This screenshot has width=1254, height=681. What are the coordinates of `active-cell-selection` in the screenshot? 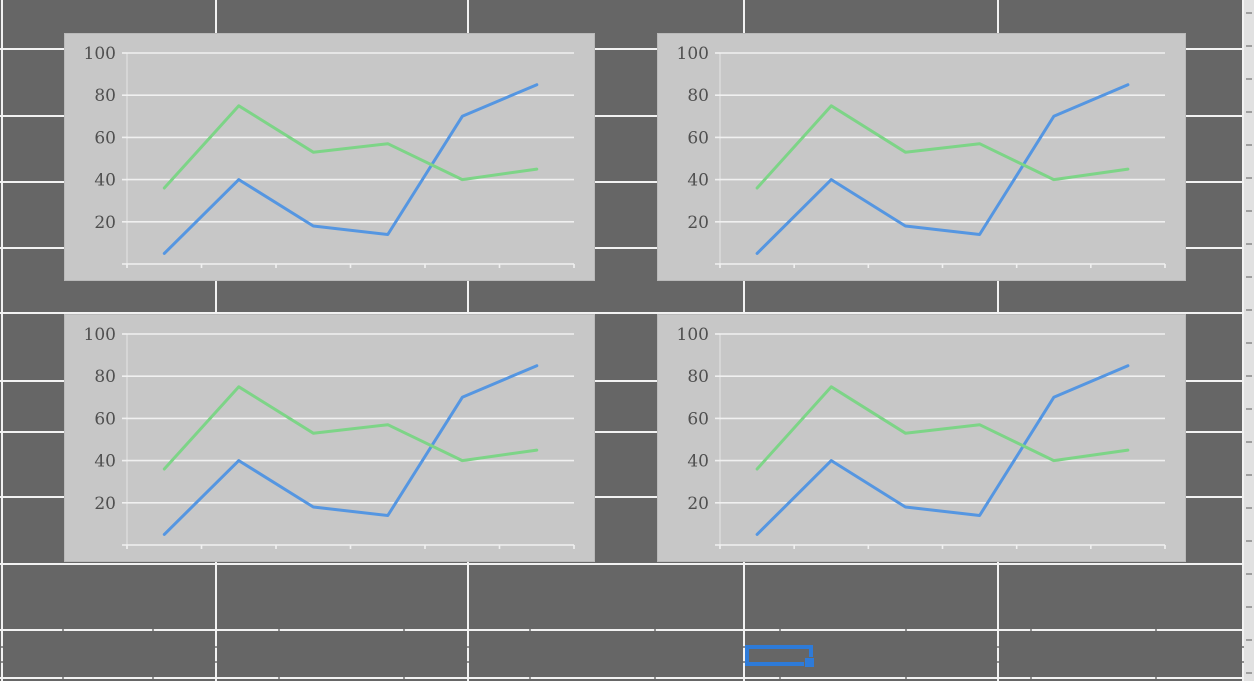 It's located at (779, 656).